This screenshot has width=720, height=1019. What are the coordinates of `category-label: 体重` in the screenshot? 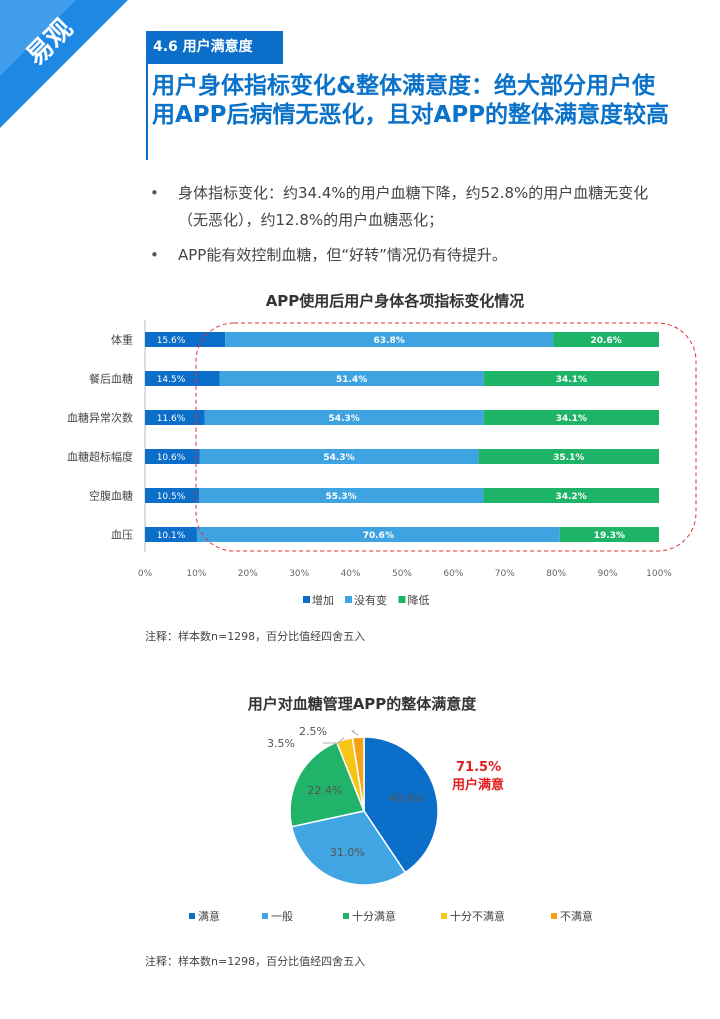 It's located at (122, 340).